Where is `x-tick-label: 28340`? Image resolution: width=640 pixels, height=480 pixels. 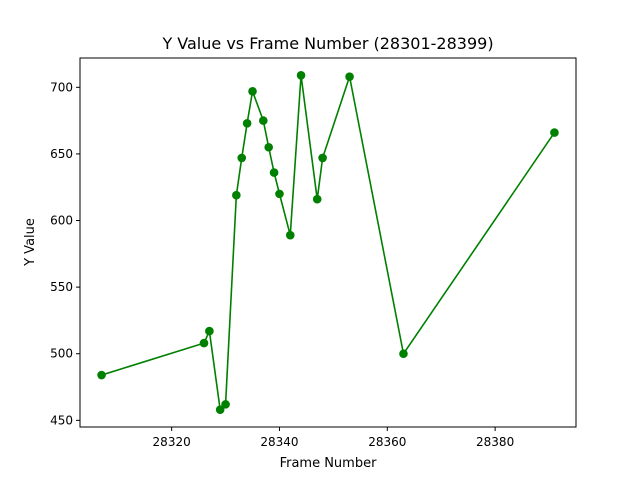
x-tick-label: 28340 is located at coordinates (279, 442).